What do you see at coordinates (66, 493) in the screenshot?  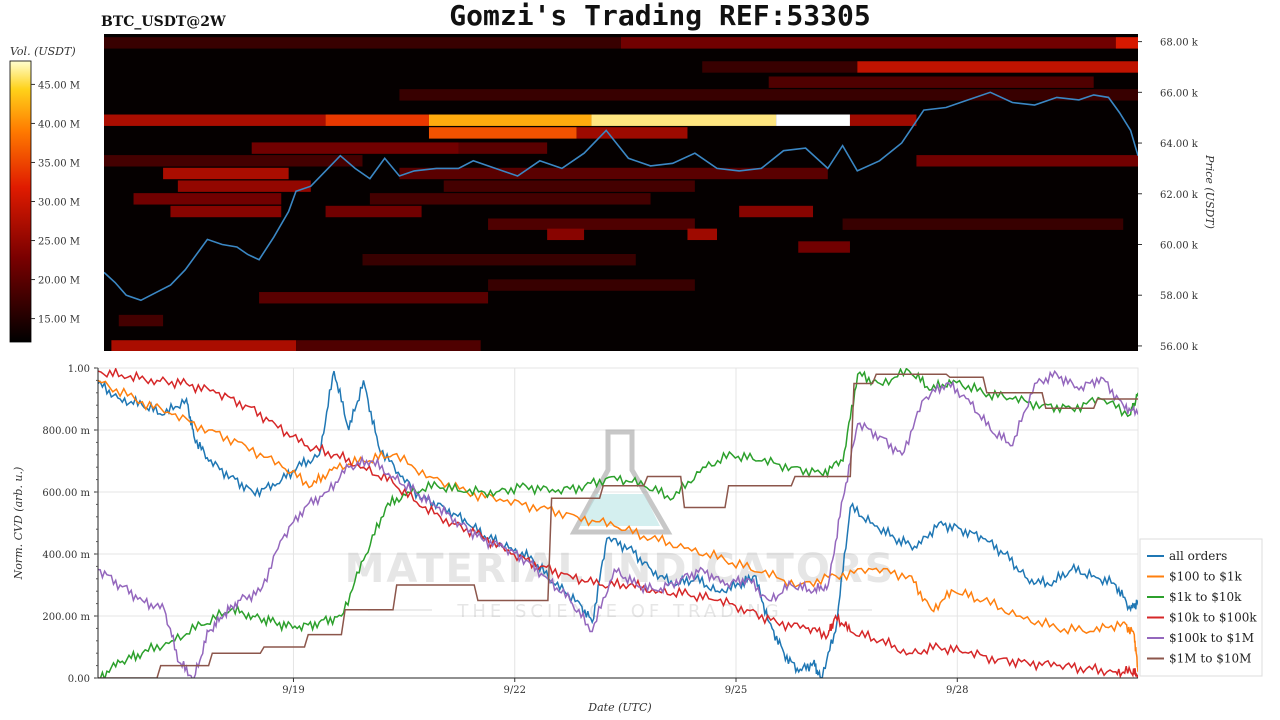 I see `cvd-y-tick-label: 600.00 m` at bounding box center [66, 493].